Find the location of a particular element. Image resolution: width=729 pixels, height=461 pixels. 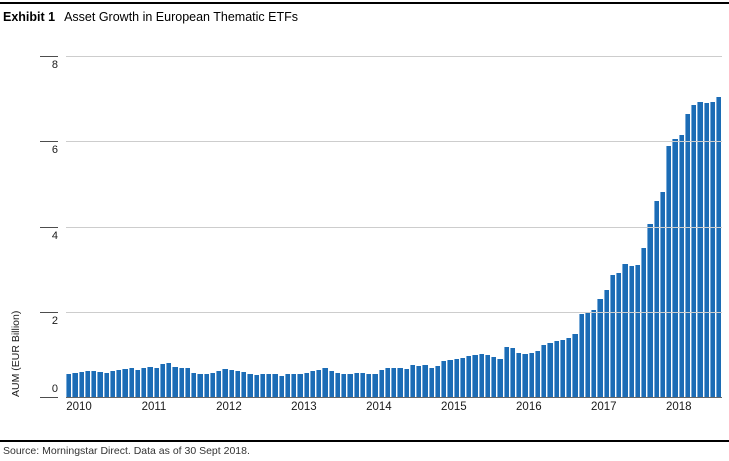

y-tick-label: 8 is located at coordinates (54, 65).